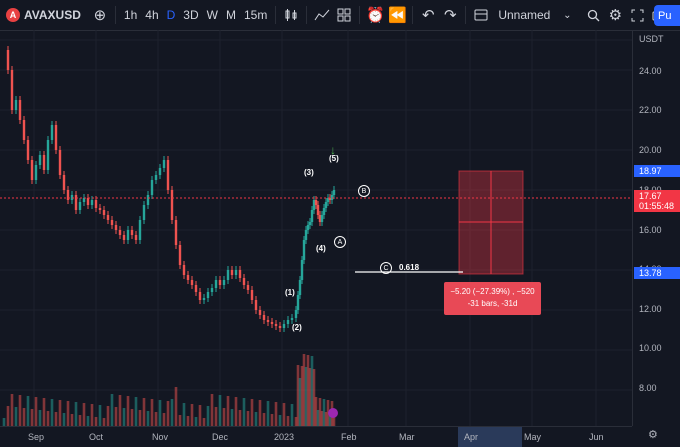 The image size is (680, 447). What do you see at coordinates (364, 191) in the screenshot?
I see `wave-label-b: B` at bounding box center [364, 191].